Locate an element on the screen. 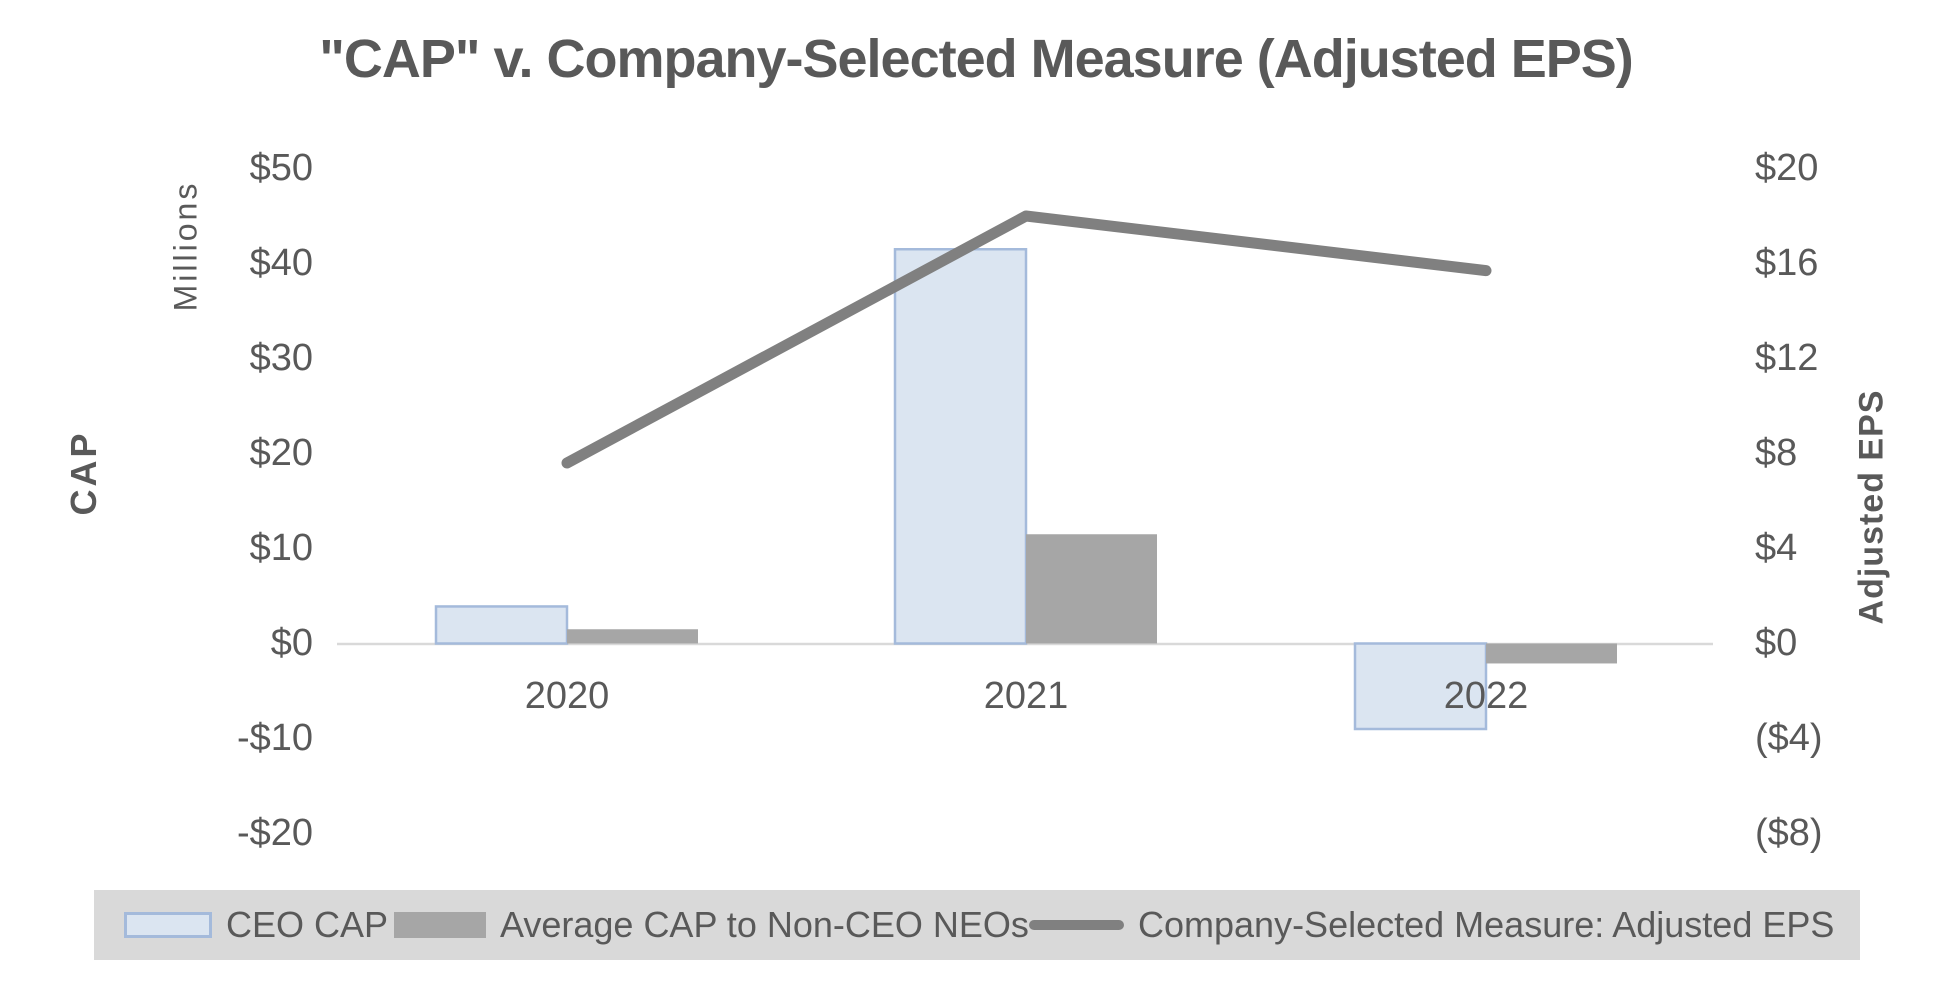 This screenshot has width=1952, height=989. right-axis-tick: $16 is located at coordinates (1787, 263).